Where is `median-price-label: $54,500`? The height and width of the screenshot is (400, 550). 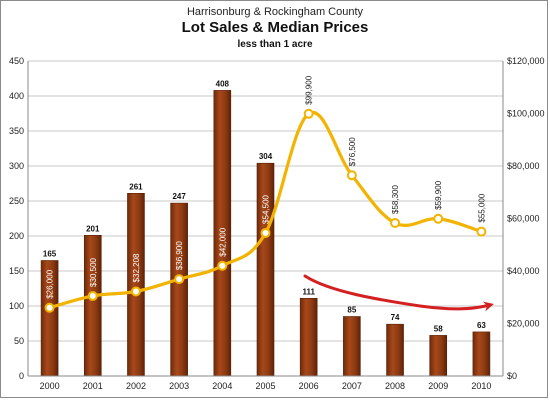
median-price-label: $54,500 is located at coordinates (266, 208).